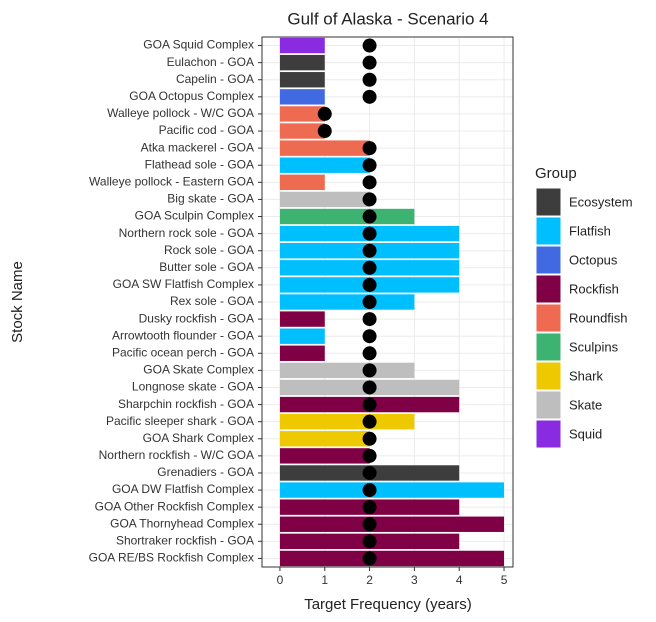 This screenshot has height=622, width=656. Describe the element at coordinates (186, 404) in the screenshot. I see `y-tick-label: Sharpchin rockfish - GOA` at that location.